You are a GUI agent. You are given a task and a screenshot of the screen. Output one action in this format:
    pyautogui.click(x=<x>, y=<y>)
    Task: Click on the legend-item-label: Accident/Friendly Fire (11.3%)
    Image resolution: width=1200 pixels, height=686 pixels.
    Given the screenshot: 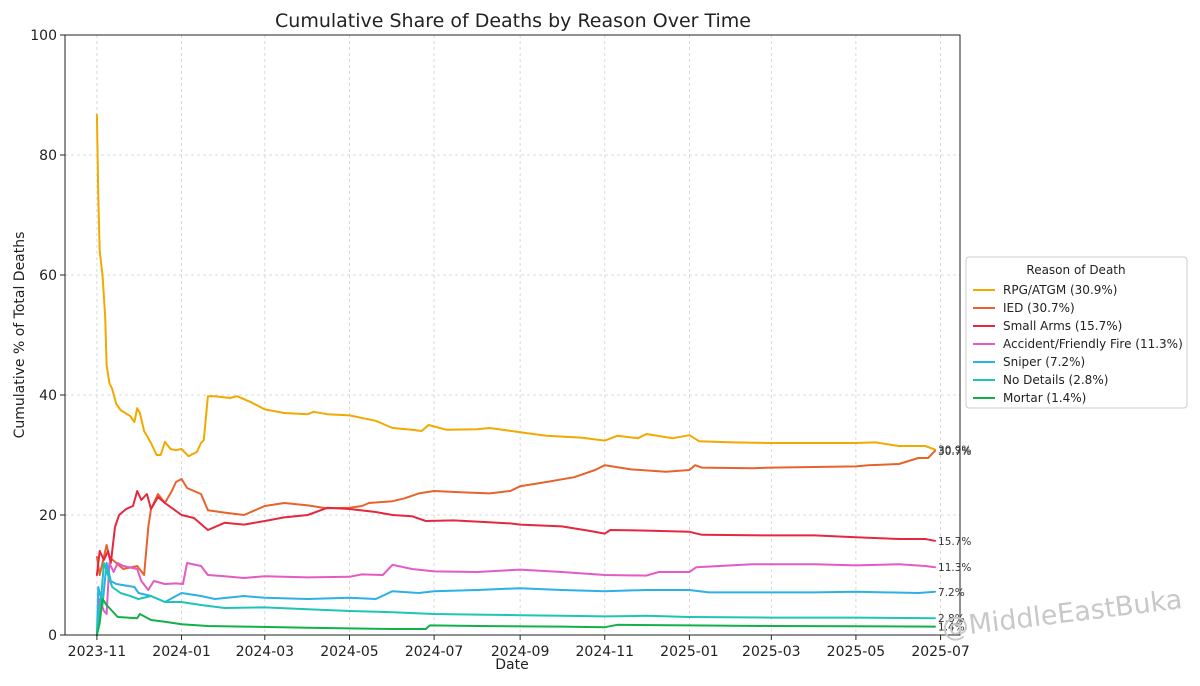 What is the action you would take?
    pyautogui.click(x=1093, y=344)
    